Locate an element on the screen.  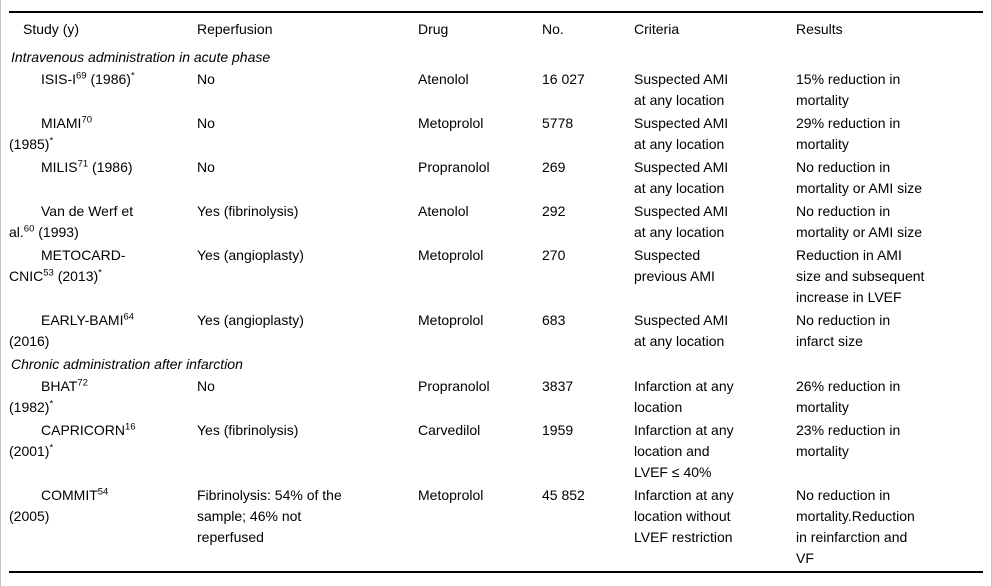
no-cell: 1959 is located at coordinates (558, 430).